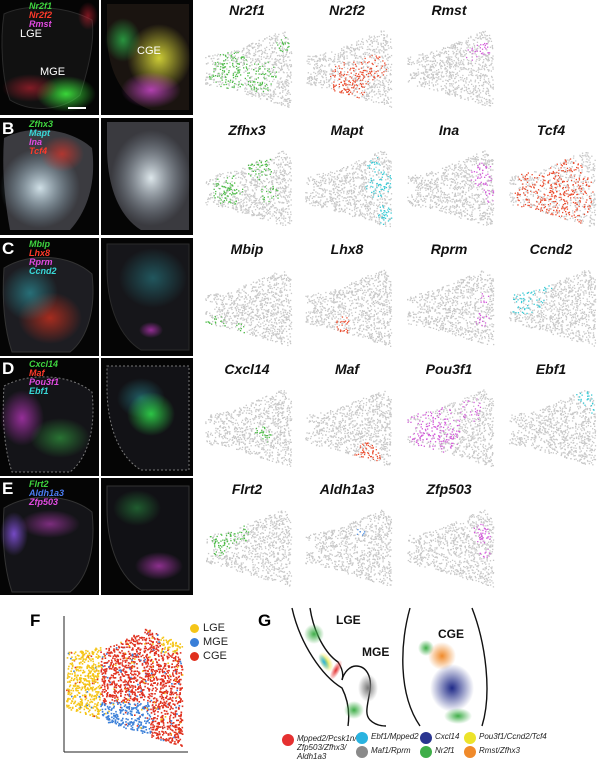 Image resolution: width=600 pixels, height=761 pixels. I want to click on umap-nr2f2: Nr2f2, so click(347, 56).